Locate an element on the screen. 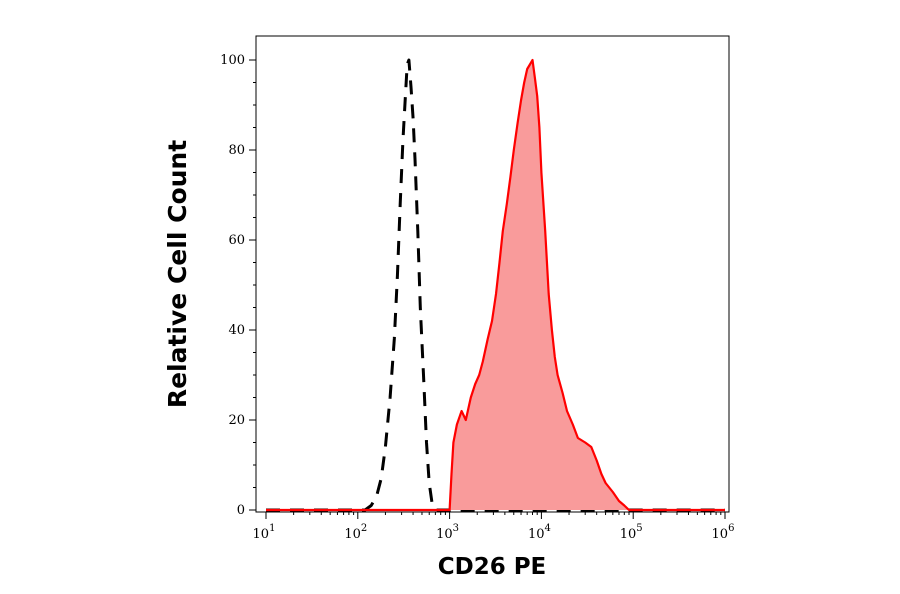 Image resolution: width=900 pixels, height=594 pixels. y-tick-label: 20 is located at coordinates (236, 420).